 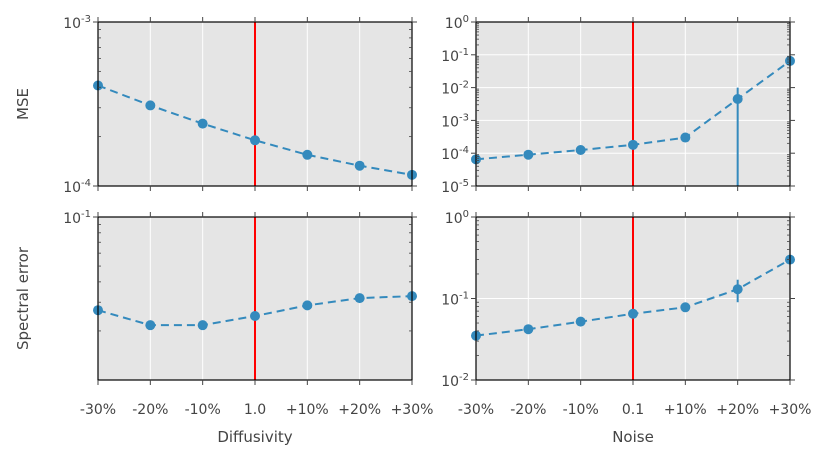 I want to click on x-axis-label: Noise, so click(x=633, y=437).